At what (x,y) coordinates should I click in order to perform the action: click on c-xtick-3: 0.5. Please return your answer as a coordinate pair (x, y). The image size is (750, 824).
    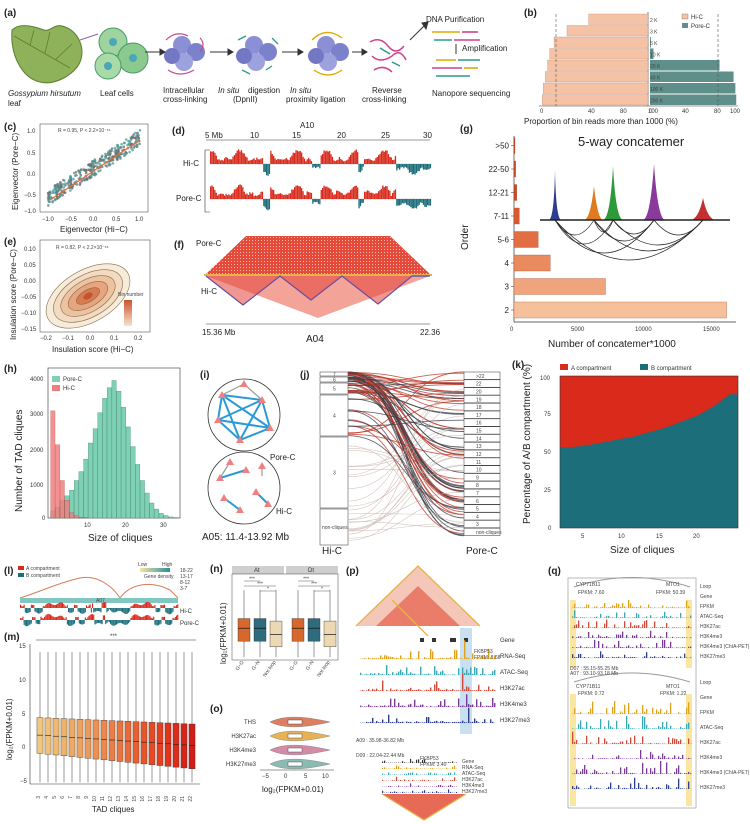
    Looking at the image, I should click on (116, 220).